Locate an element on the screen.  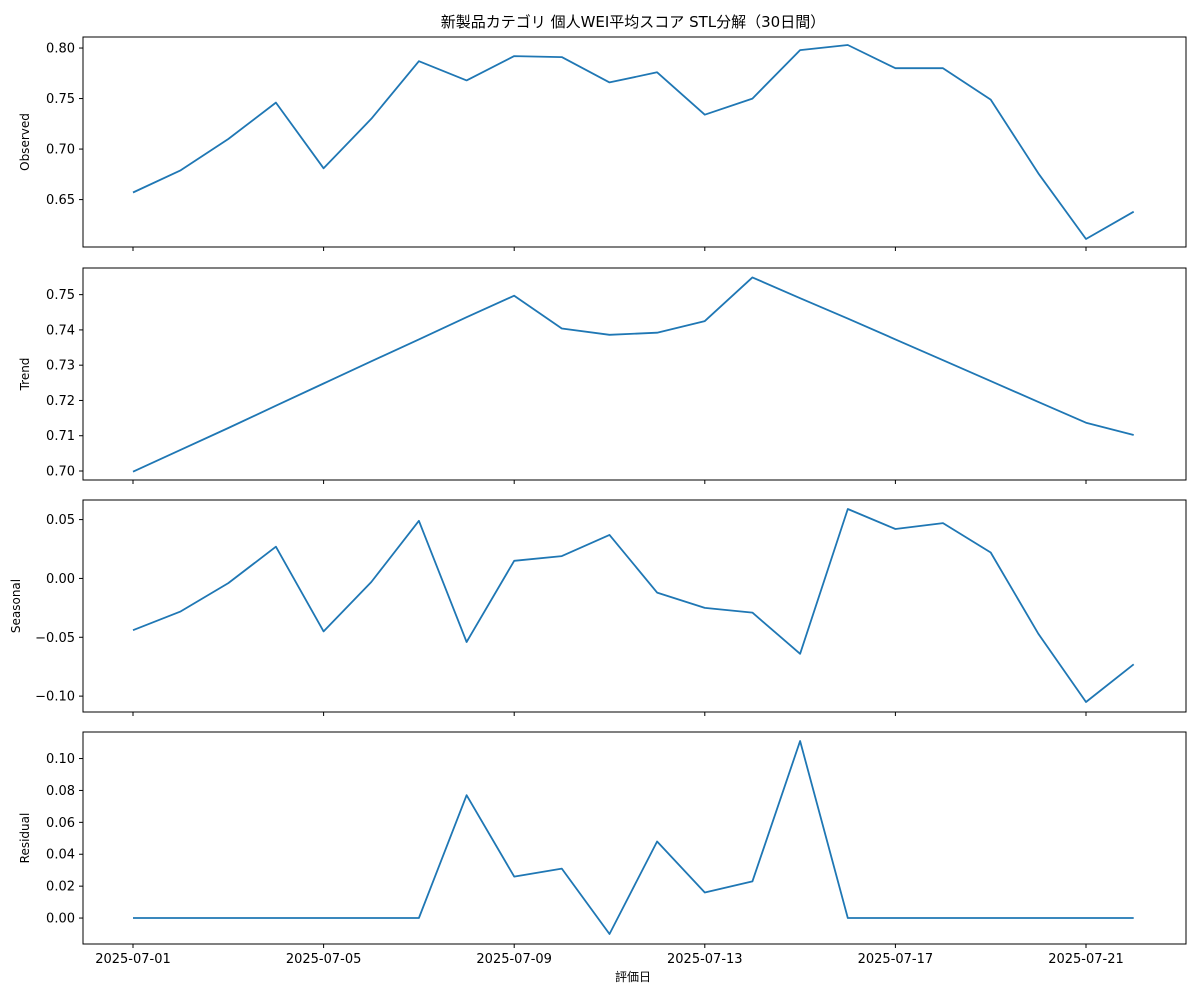
y-tick-label: 0.02 is located at coordinates (60, 887).